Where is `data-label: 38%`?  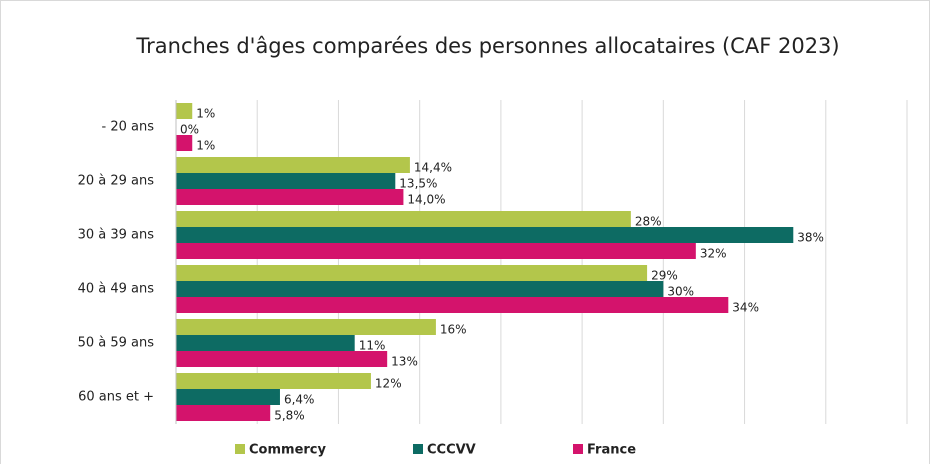
data-label: 38% is located at coordinates (810, 238).